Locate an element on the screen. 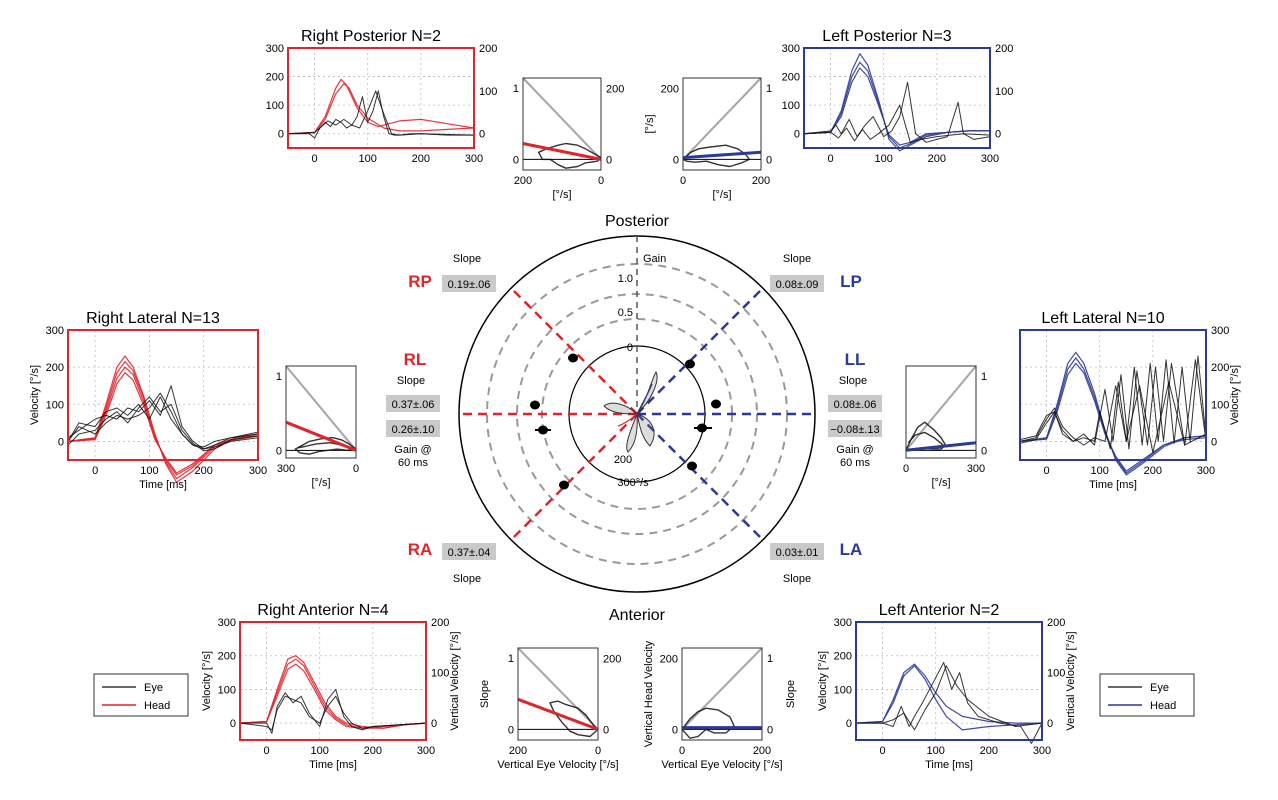  canal-label-rl: RL is located at coordinates (415, 359).